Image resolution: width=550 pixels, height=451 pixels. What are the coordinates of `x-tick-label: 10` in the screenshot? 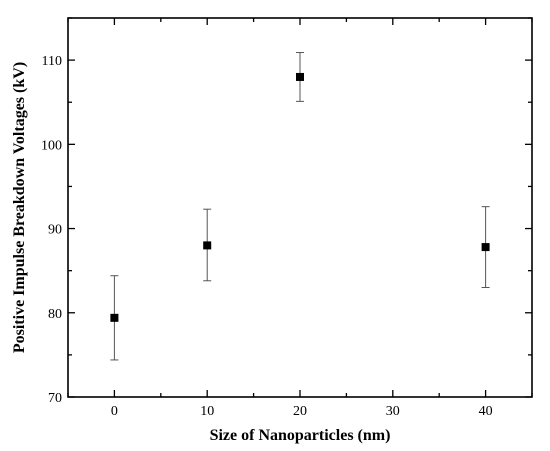 It's located at (207, 411).